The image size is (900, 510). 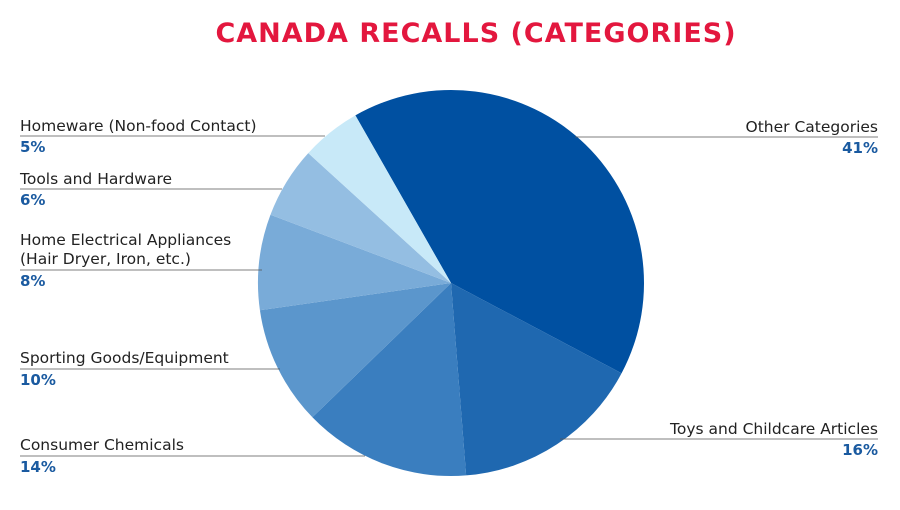 What do you see at coordinates (38, 467) in the screenshot?
I see `value-label: 14%` at bounding box center [38, 467].